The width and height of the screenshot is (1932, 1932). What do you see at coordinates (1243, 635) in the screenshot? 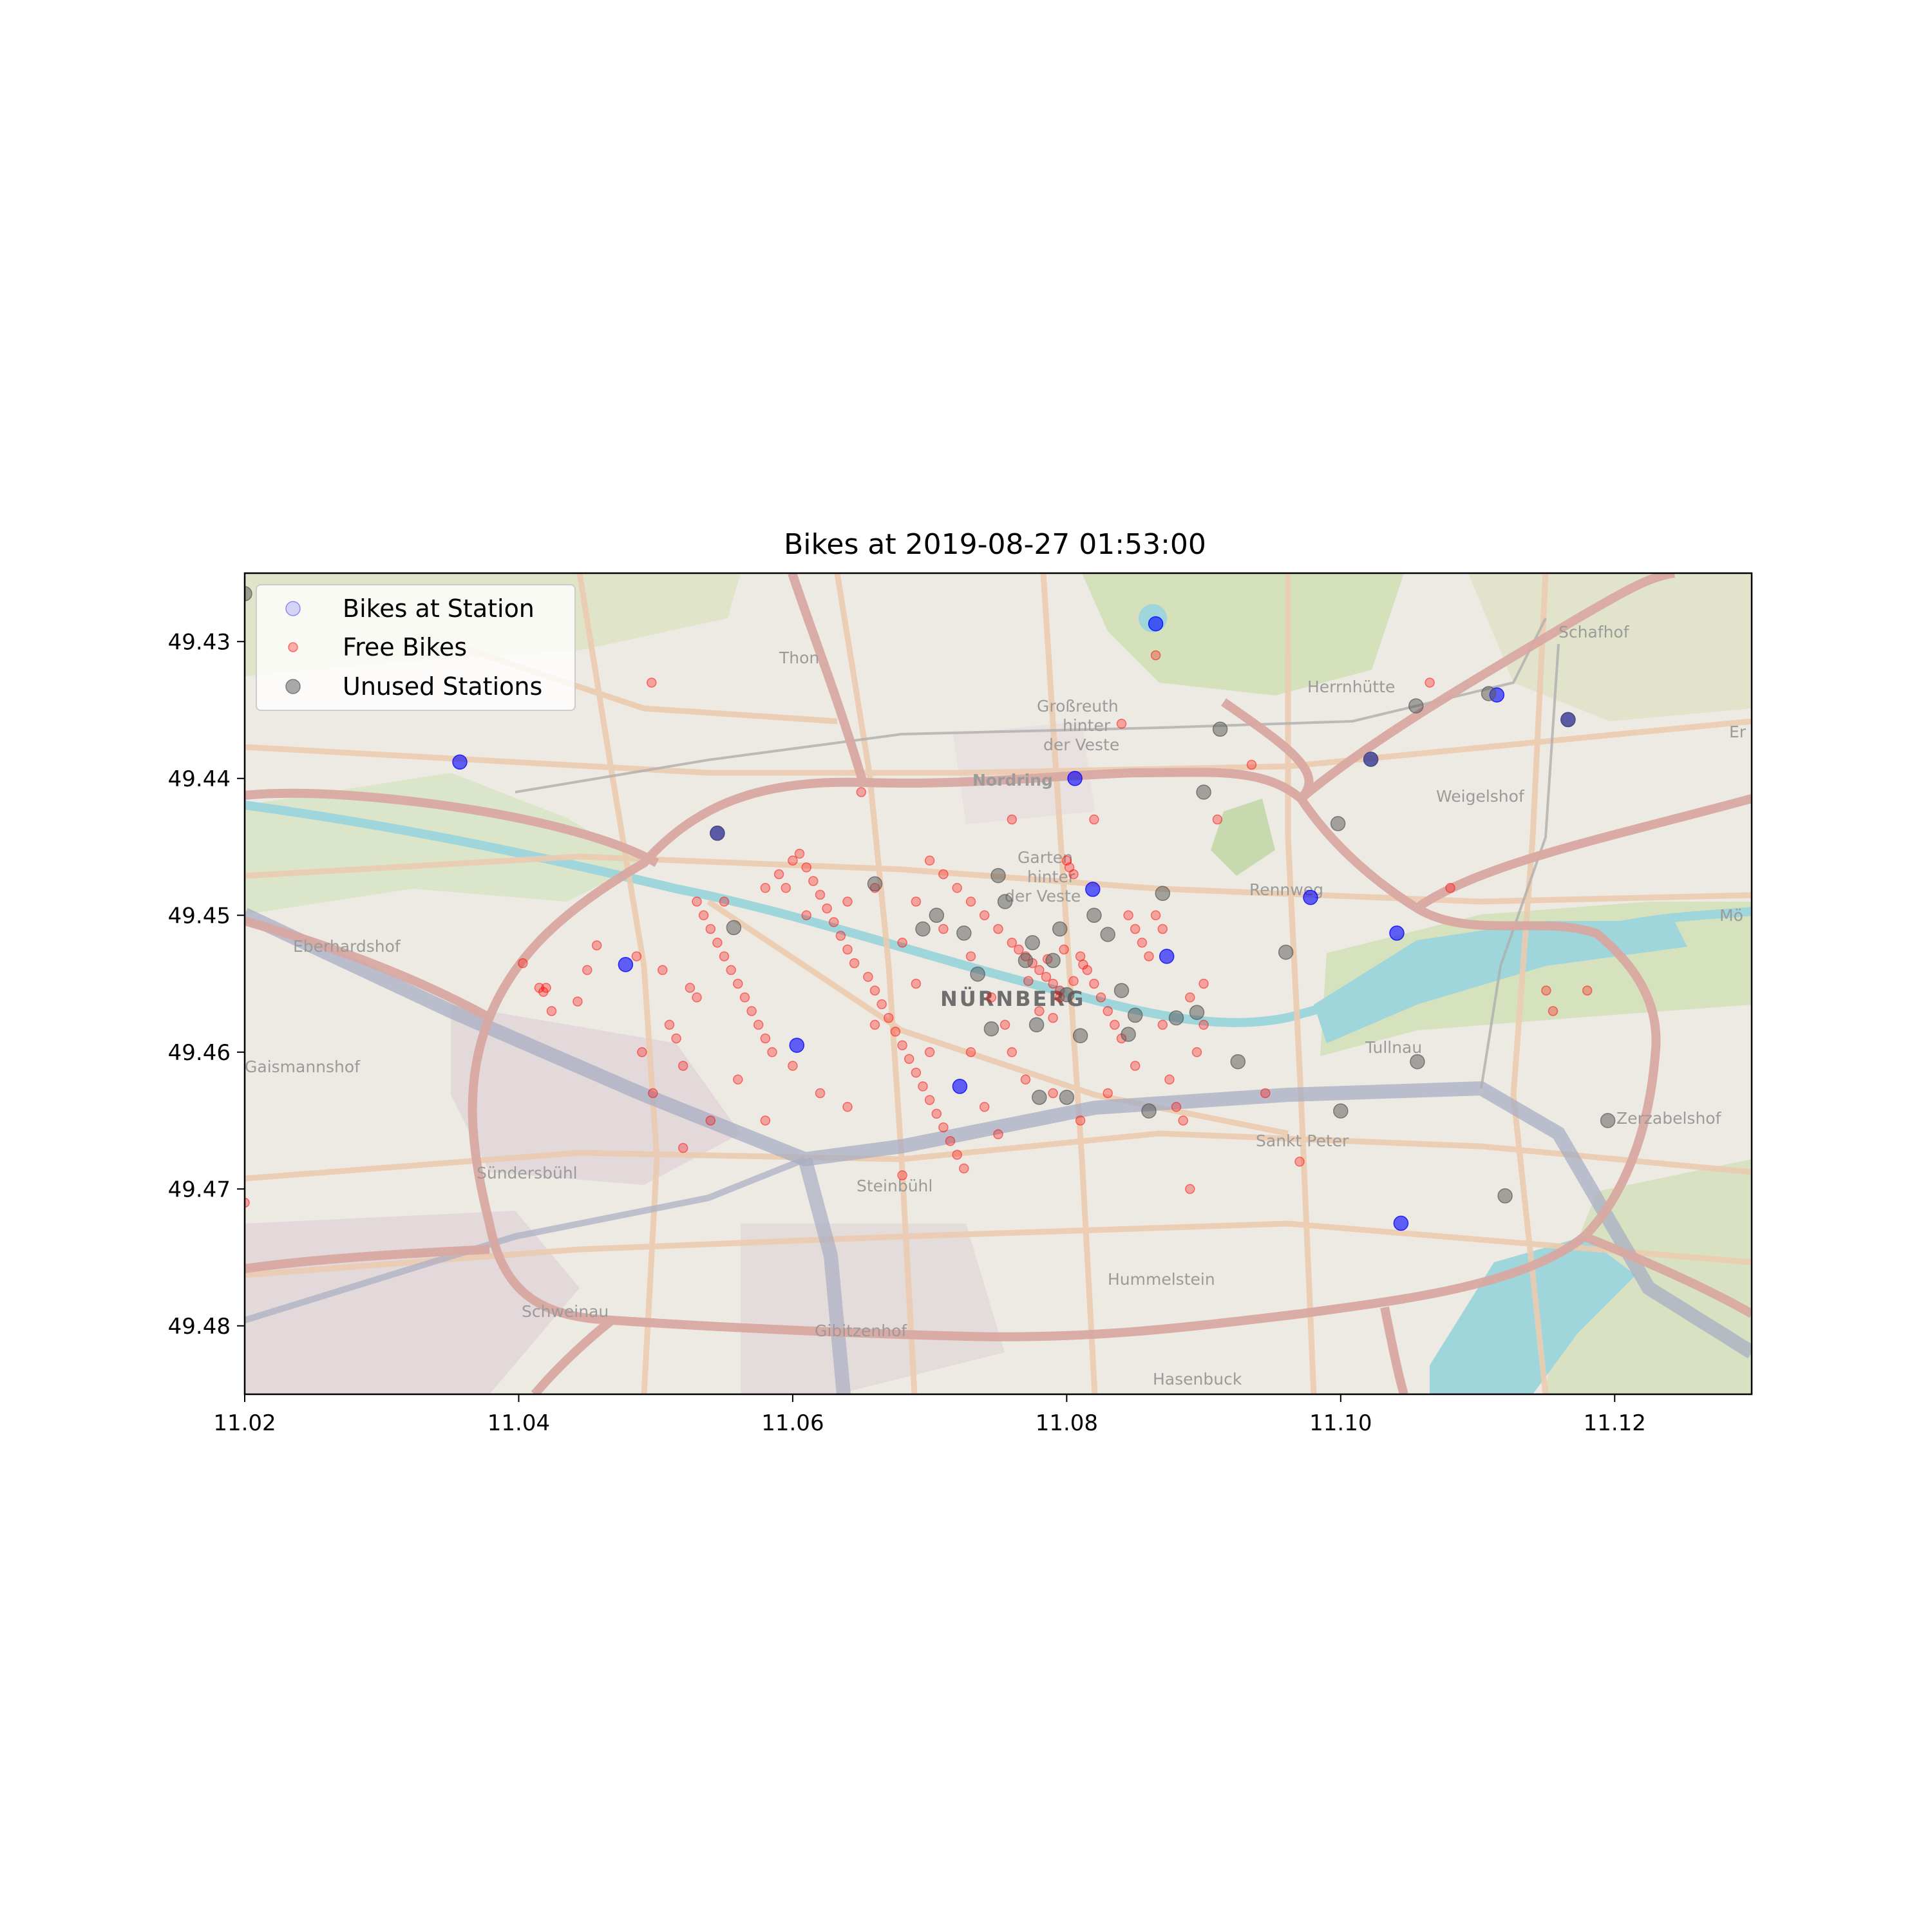
I see `park-north` at bounding box center [1243, 635].